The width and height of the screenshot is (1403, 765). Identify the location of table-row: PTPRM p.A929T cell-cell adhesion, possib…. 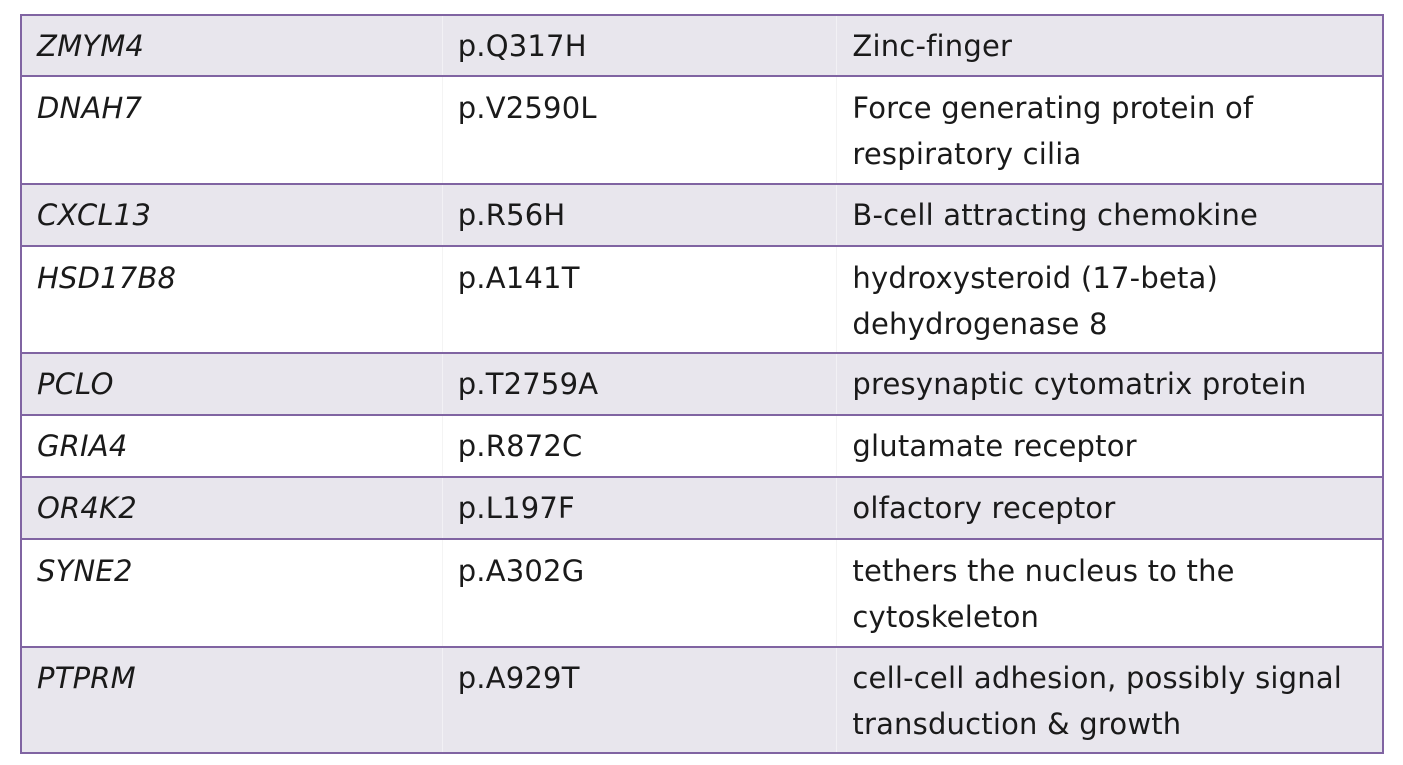
(702, 700).